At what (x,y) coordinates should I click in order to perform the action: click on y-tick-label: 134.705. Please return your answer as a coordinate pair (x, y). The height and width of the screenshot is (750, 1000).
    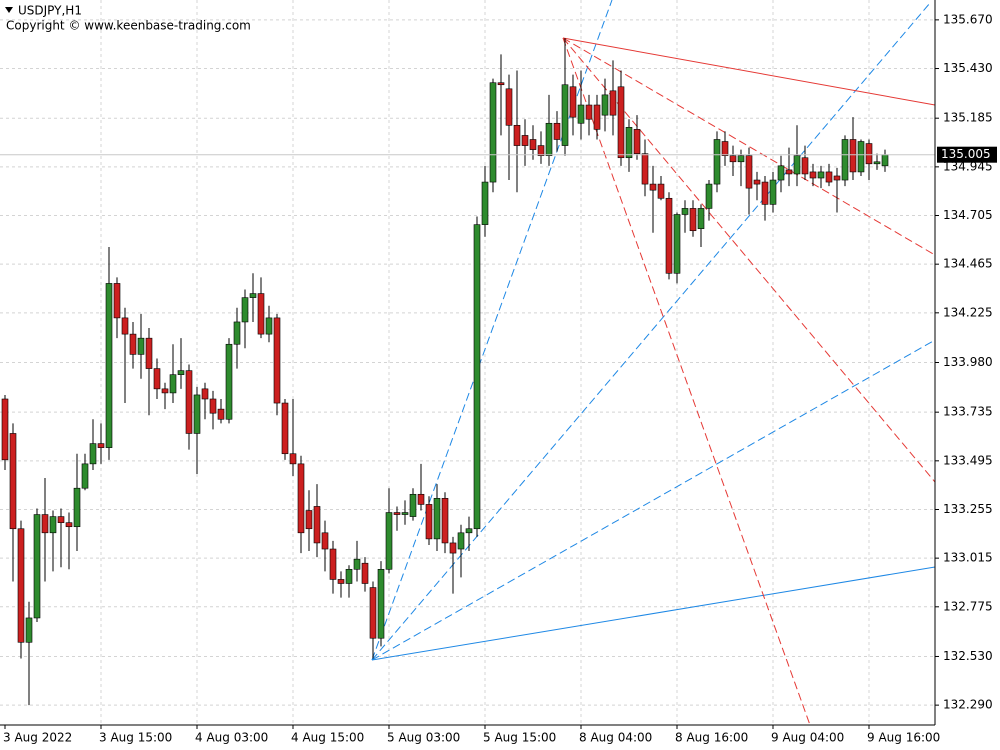
    Looking at the image, I should click on (968, 215).